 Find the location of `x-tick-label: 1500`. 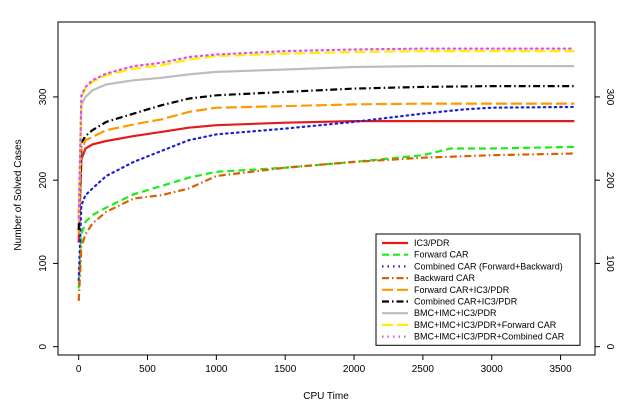

x-tick-label: 1500 is located at coordinates (285, 369).